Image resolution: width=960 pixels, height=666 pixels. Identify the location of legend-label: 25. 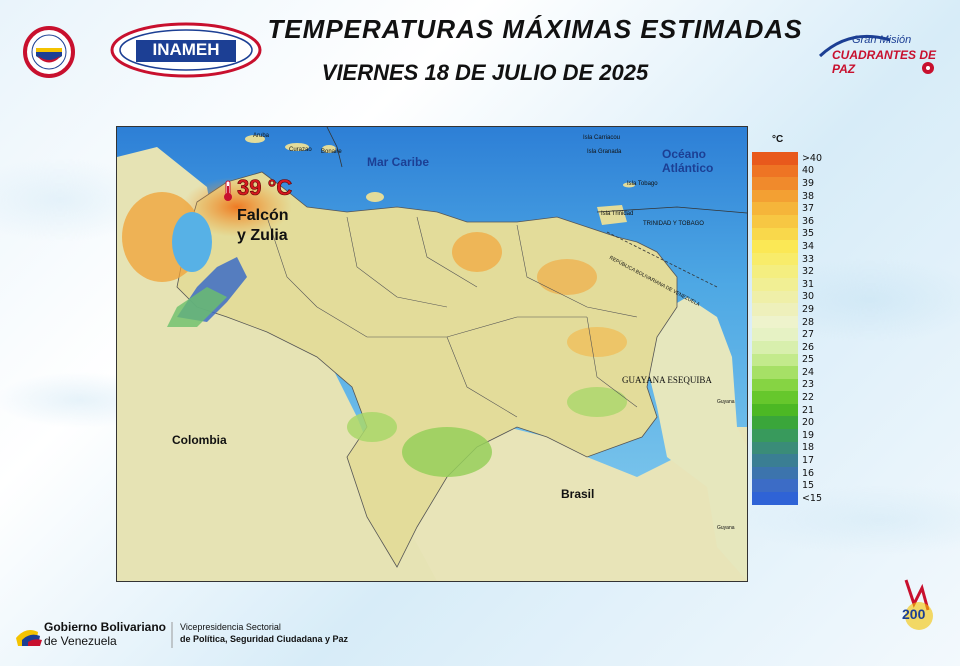
(808, 360).